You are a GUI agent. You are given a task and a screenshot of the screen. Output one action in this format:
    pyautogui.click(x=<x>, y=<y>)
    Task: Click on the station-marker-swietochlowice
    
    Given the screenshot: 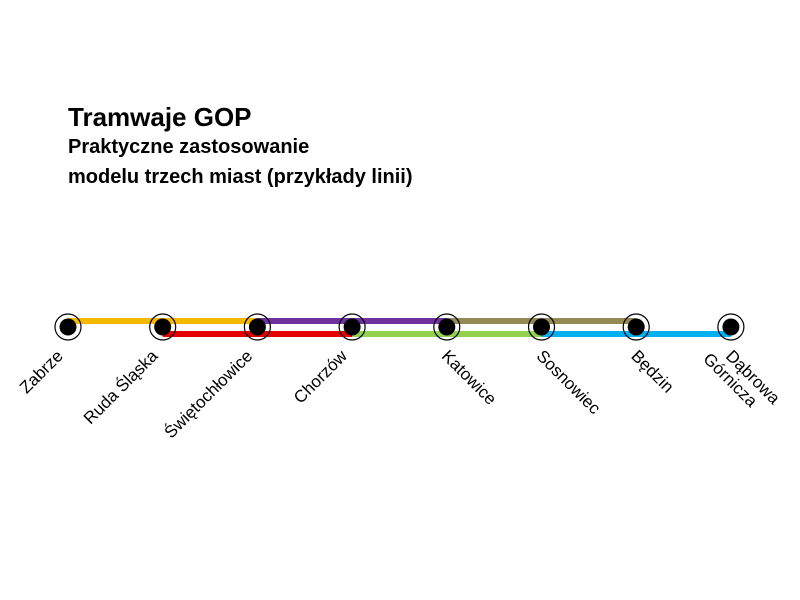 What is the action you would take?
    pyautogui.click(x=257, y=327)
    